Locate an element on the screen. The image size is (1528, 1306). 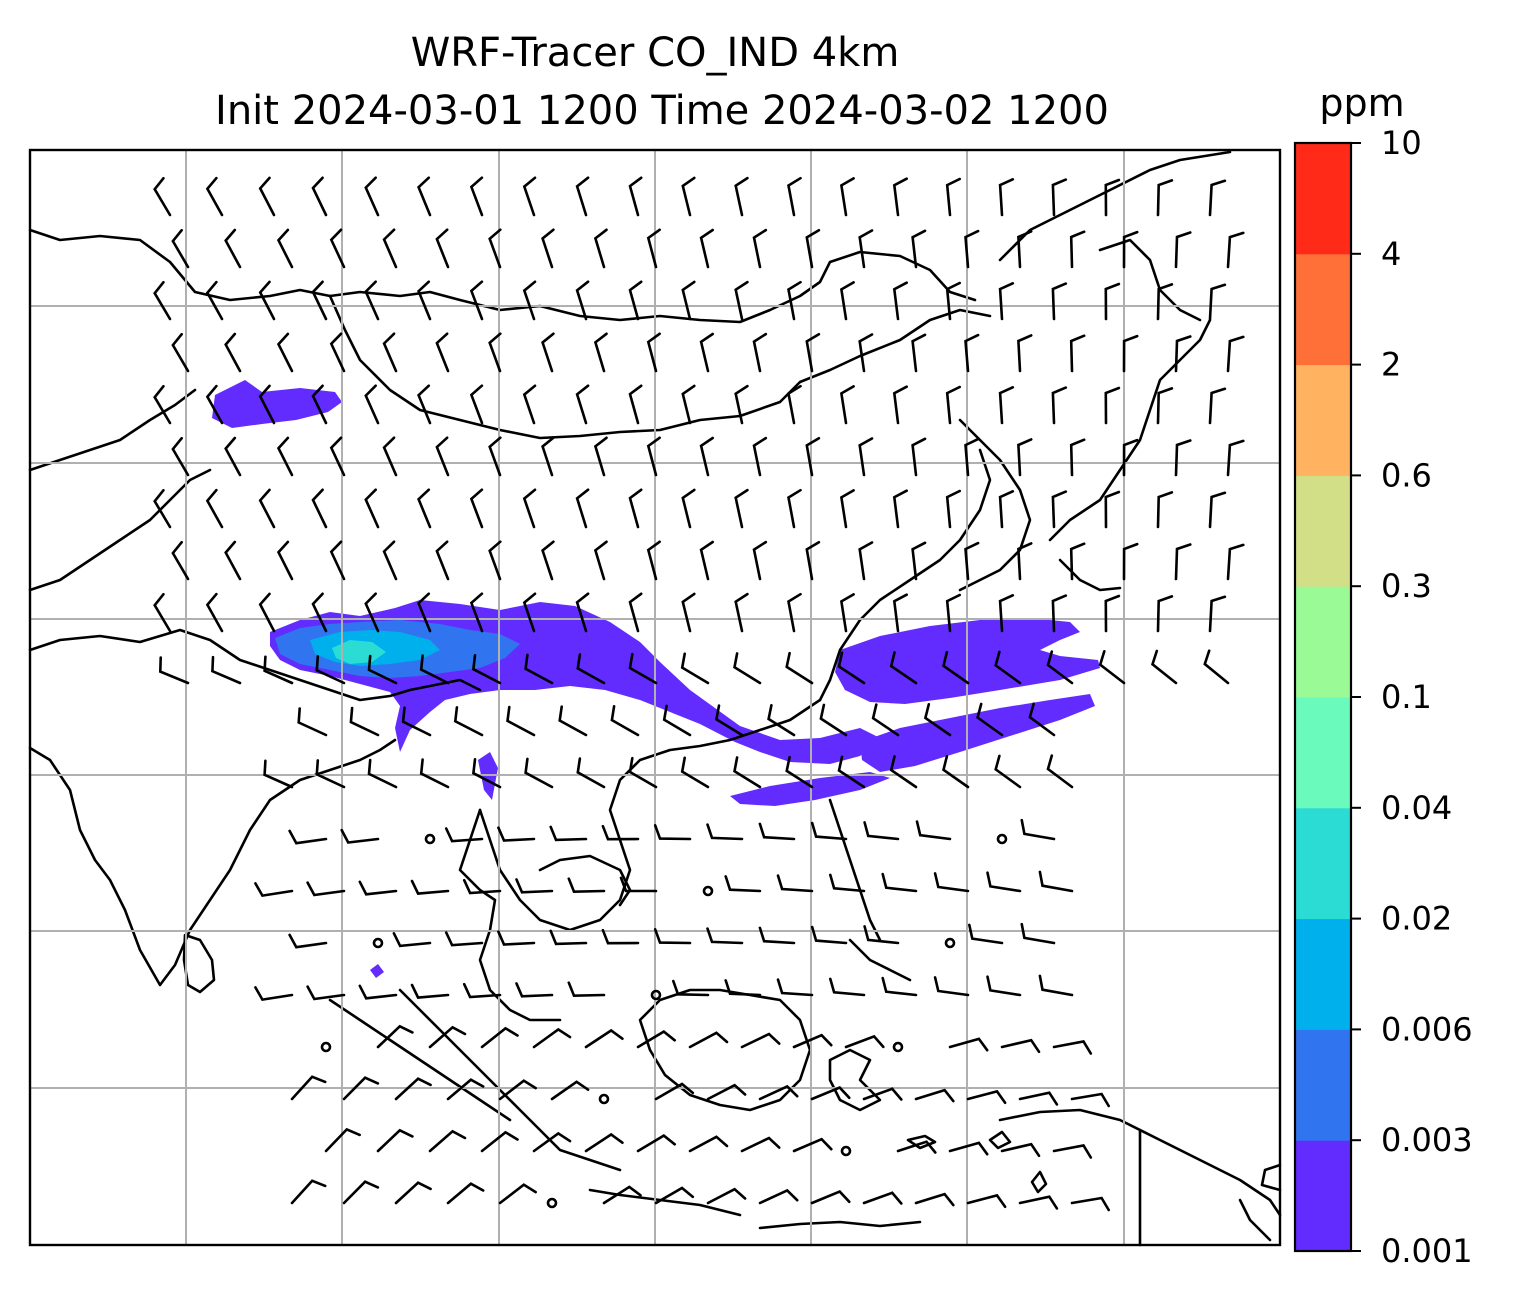
colorbar-tick-label: 0.3 is located at coordinates (1406, 586).